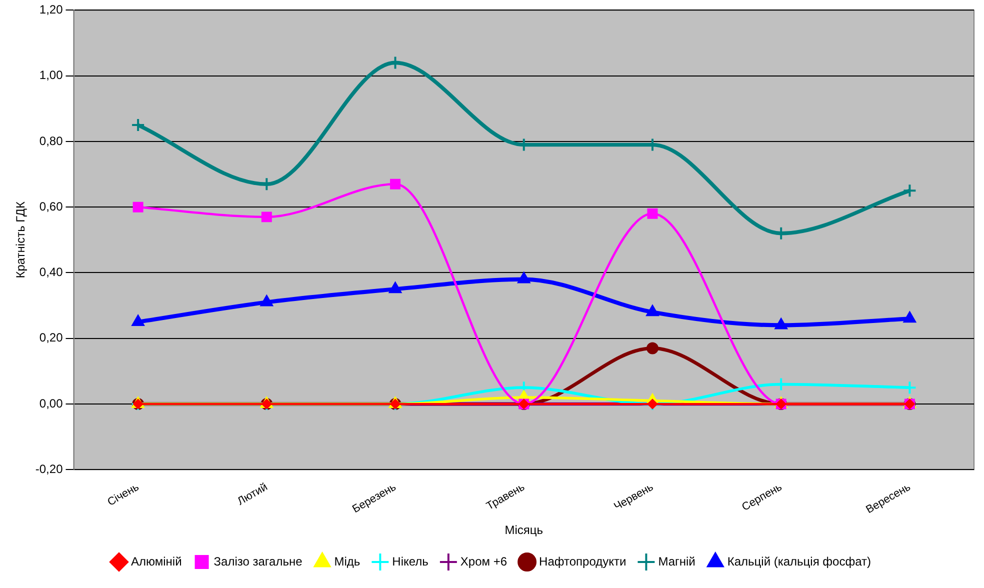 This screenshot has height=588, width=984. What do you see at coordinates (799, 561) in the screenshot?
I see `legend-label: Кальцій (кальція фосфат)` at bounding box center [799, 561].